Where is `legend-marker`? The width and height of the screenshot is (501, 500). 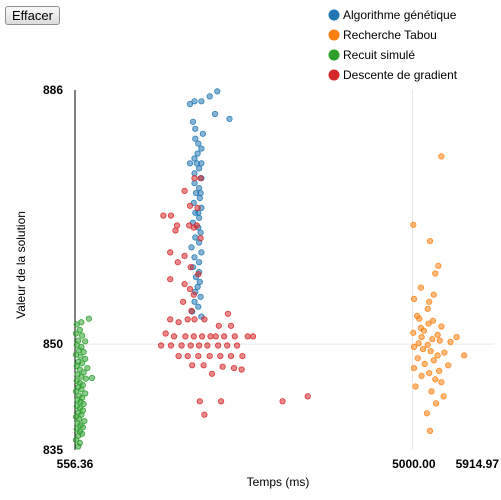 legend-marker is located at coordinates (334, 55).